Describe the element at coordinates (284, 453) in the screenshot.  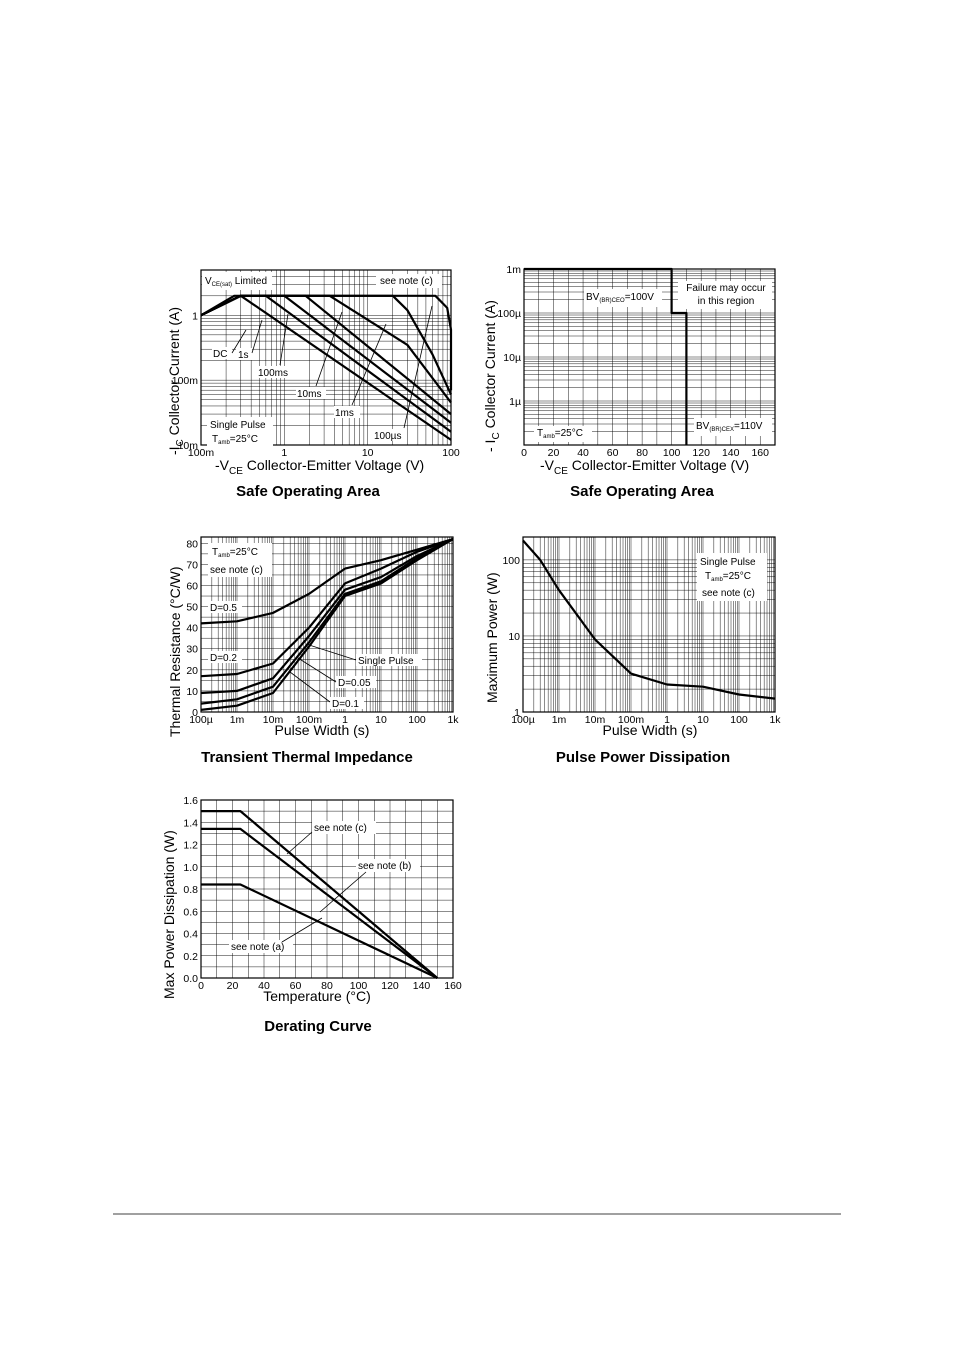
I see `soa1-x-tick-label: 1` at that location.